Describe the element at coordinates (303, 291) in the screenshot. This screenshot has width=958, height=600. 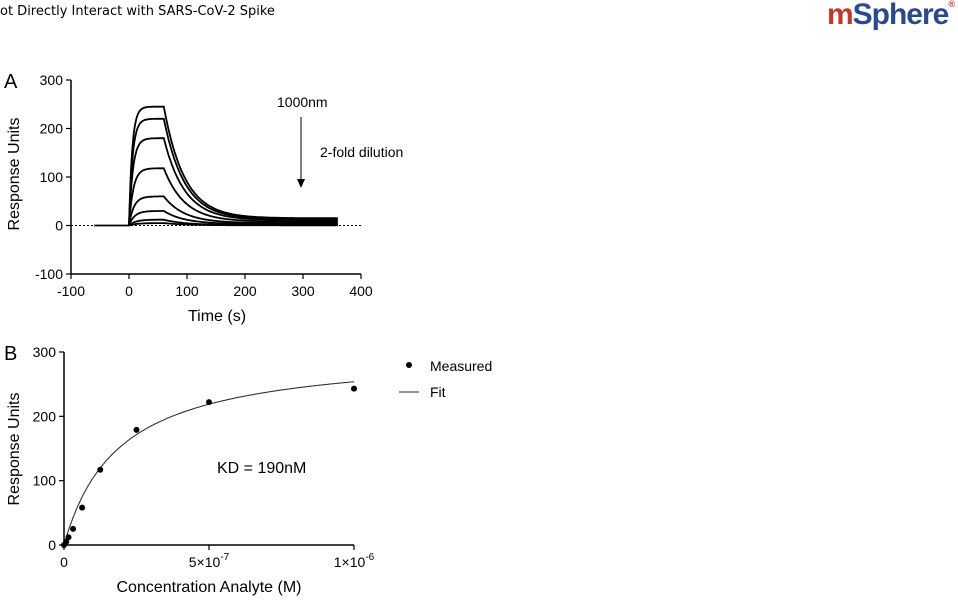
I see `panel-a-x-tick-label: 300` at that location.